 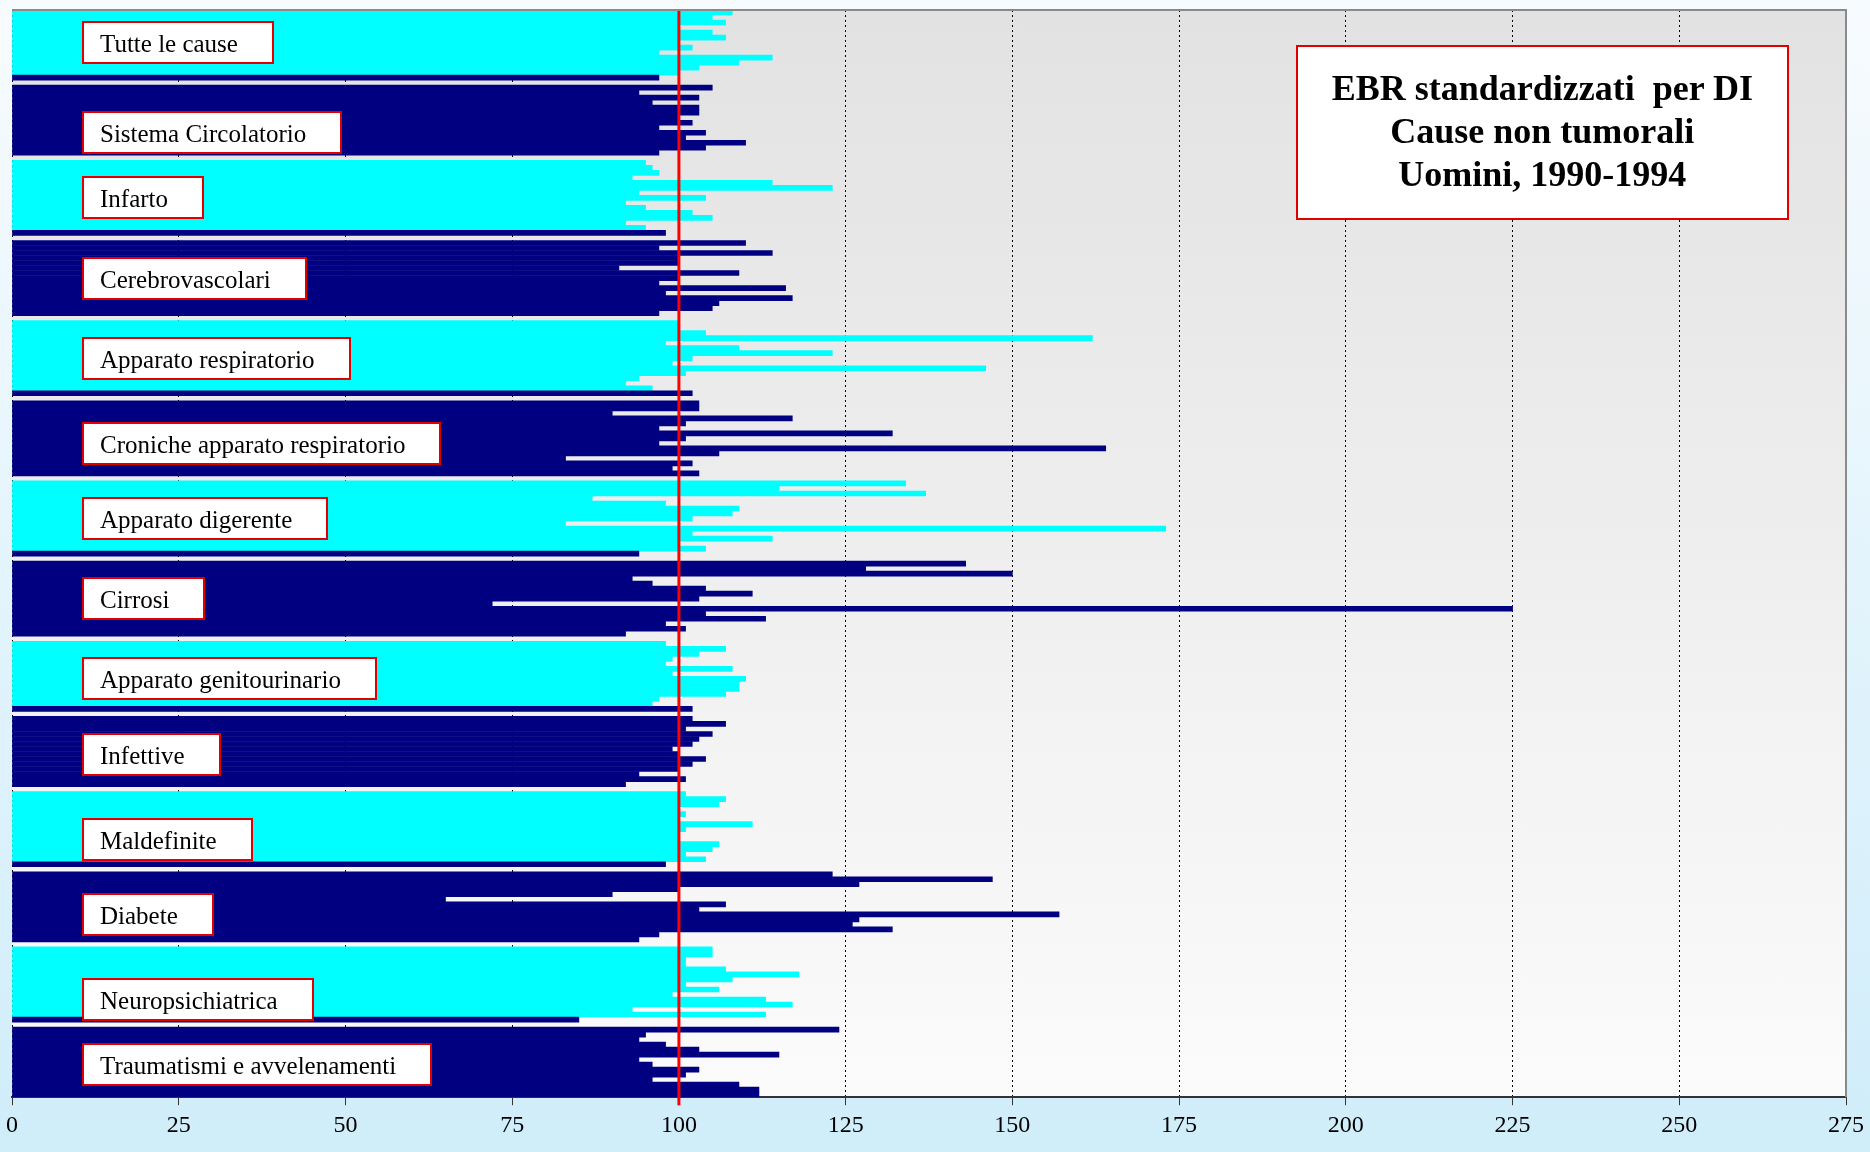 What do you see at coordinates (178, 1123) in the screenshot?
I see `x-tick-label: 25` at bounding box center [178, 1123].